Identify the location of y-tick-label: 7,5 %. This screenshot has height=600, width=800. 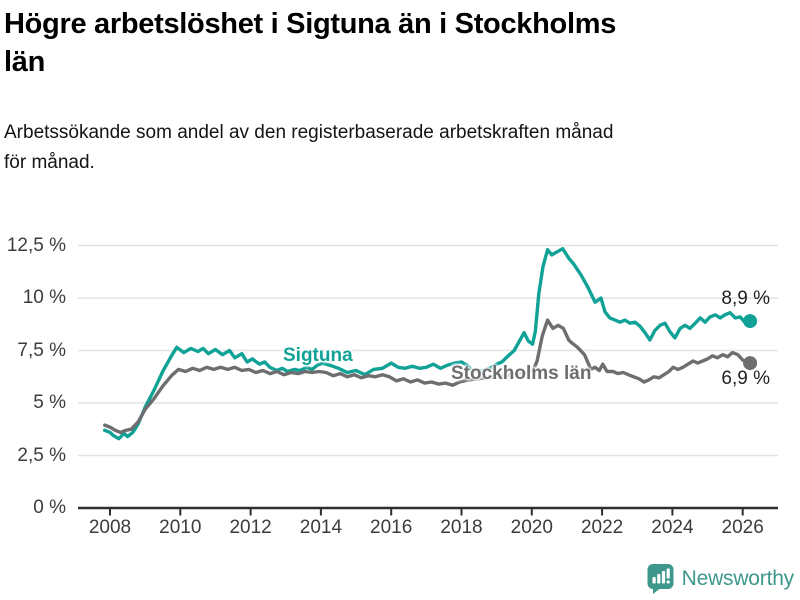
(41, 350).